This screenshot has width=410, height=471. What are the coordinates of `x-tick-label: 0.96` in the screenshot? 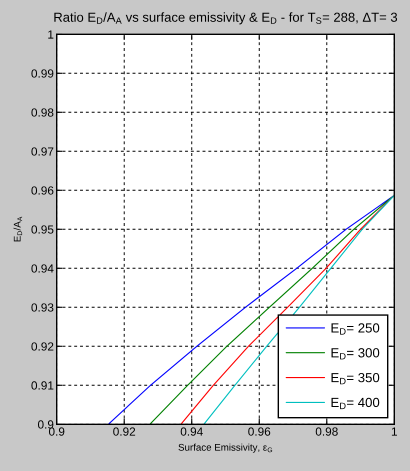 It's located at (259, 431).